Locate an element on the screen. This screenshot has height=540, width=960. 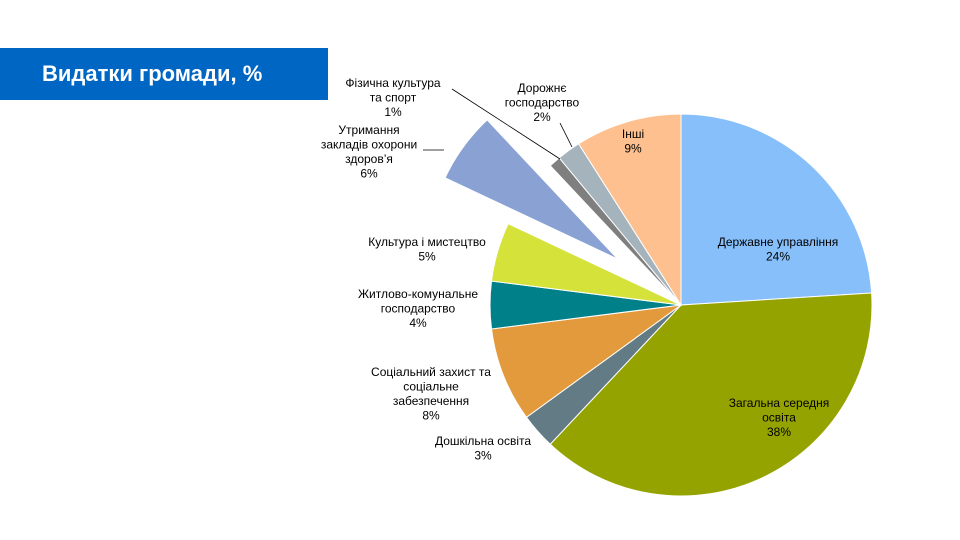
slice-label: Інші 9% is located at coordinates (633, 141).